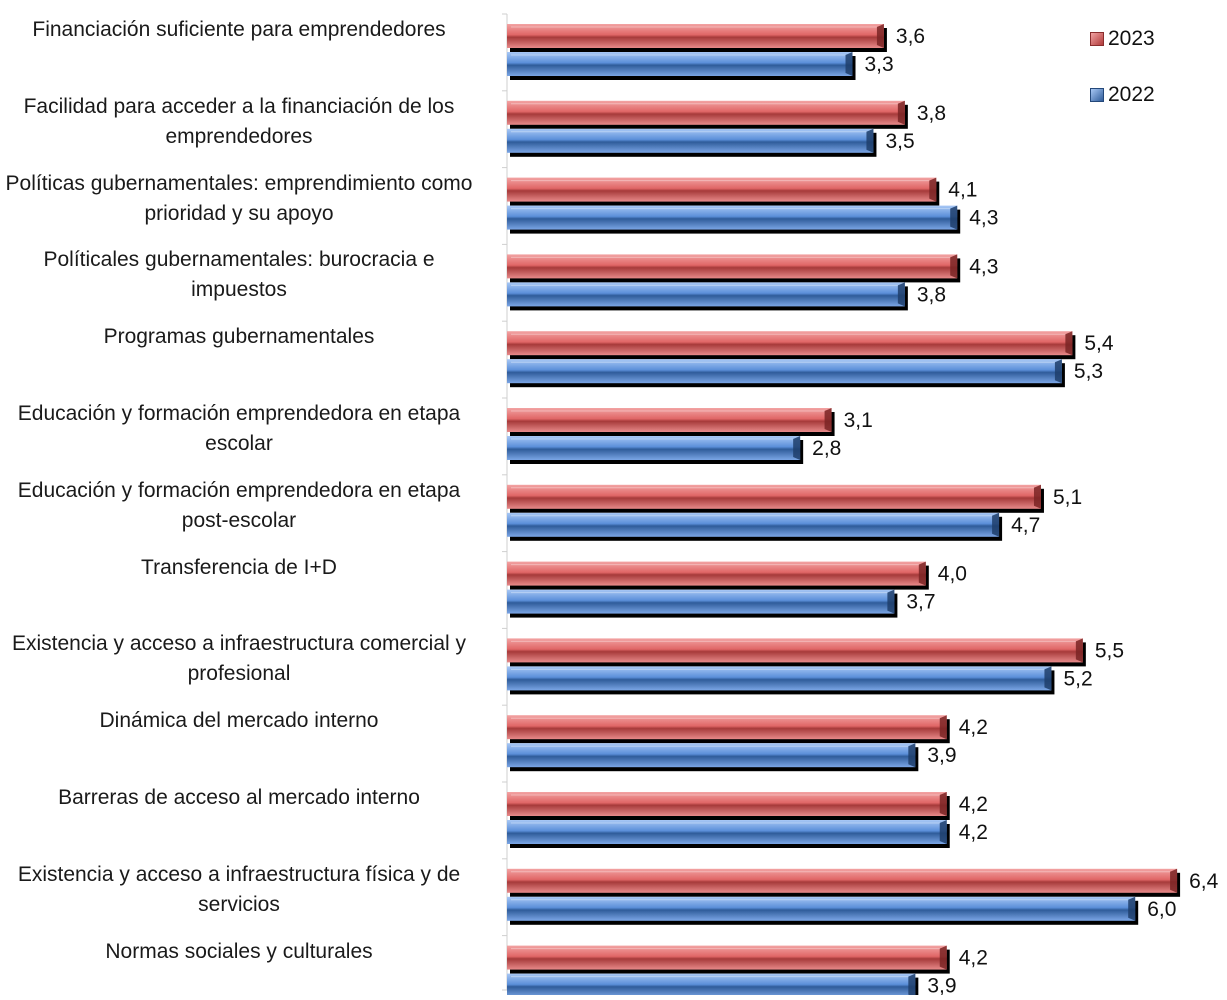 The height and width of the screenshot is (1000, 1227). What do you see at coordinates (239, 951) in the screenshot?
I see `category-label: Normas sociales y culturales` at bounding box center [239, 951].